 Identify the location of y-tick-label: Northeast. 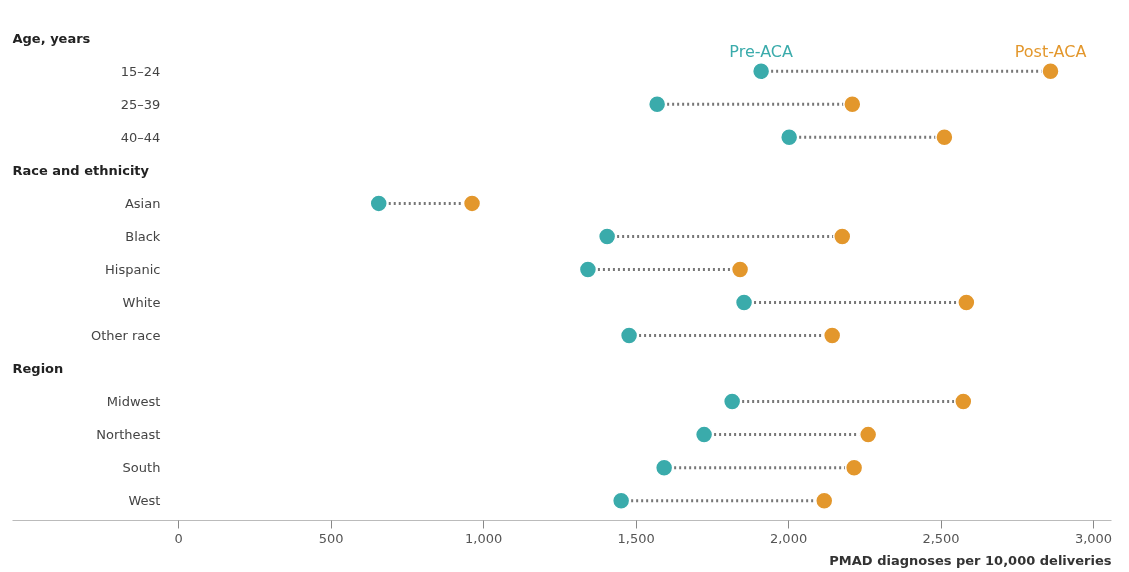
(128, 435).